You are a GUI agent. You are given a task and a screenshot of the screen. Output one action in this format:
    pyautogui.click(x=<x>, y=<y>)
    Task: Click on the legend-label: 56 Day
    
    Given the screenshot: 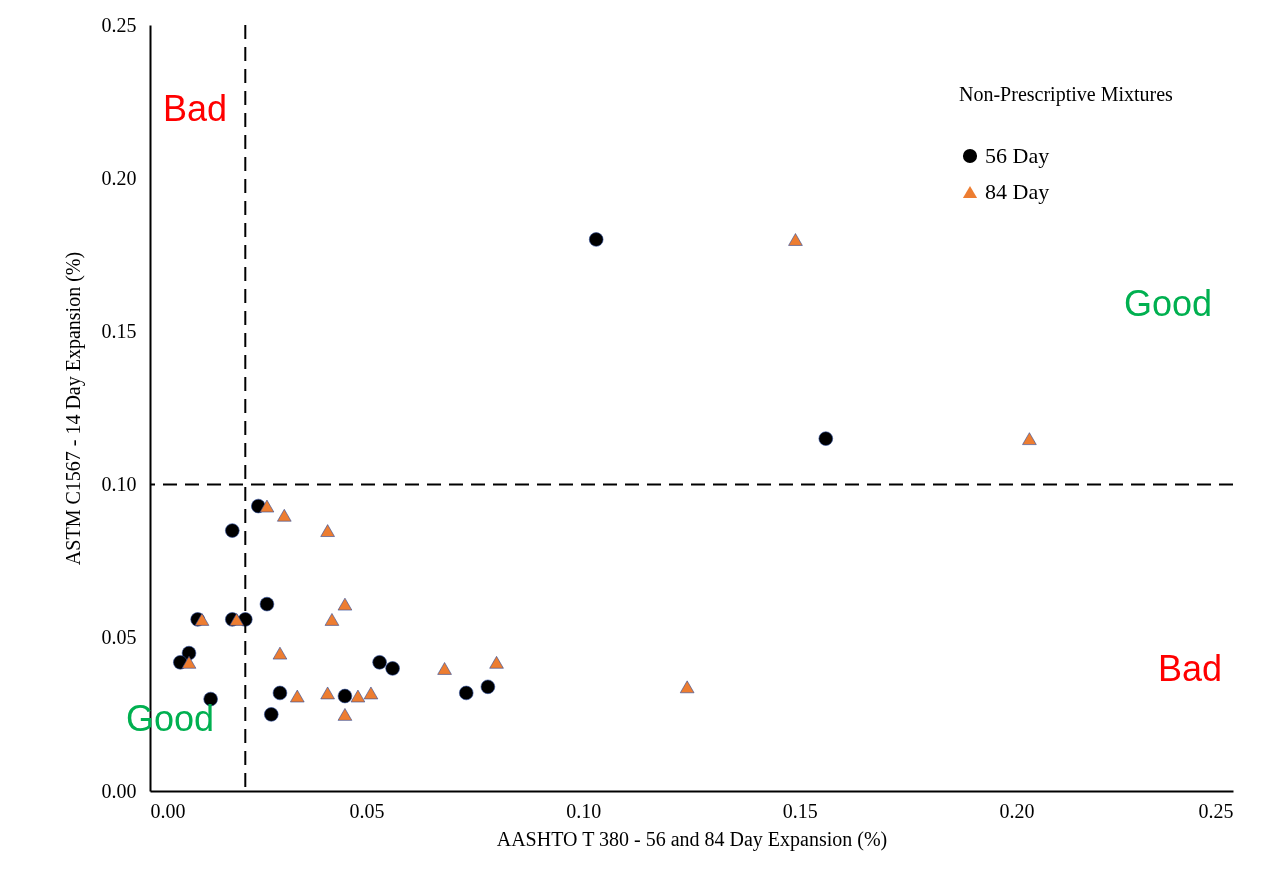 What is the action you would take?
    pyautogui.click(x=1017, y=155)
    